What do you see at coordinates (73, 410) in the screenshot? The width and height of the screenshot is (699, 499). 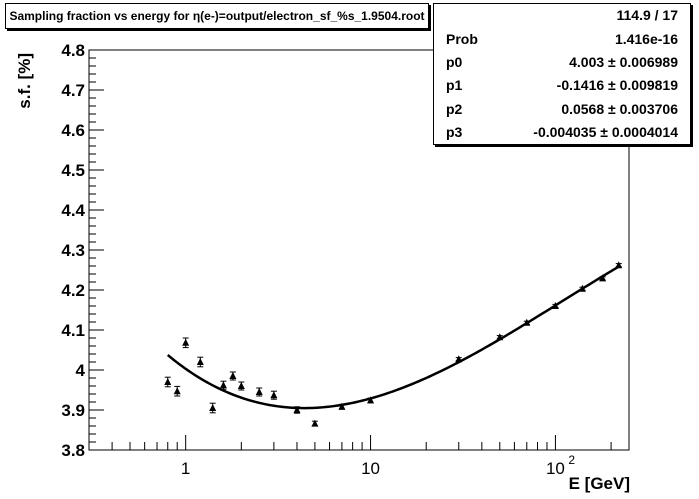 I see `y-tick-label: 3.9` at bounding box center [73, 410].